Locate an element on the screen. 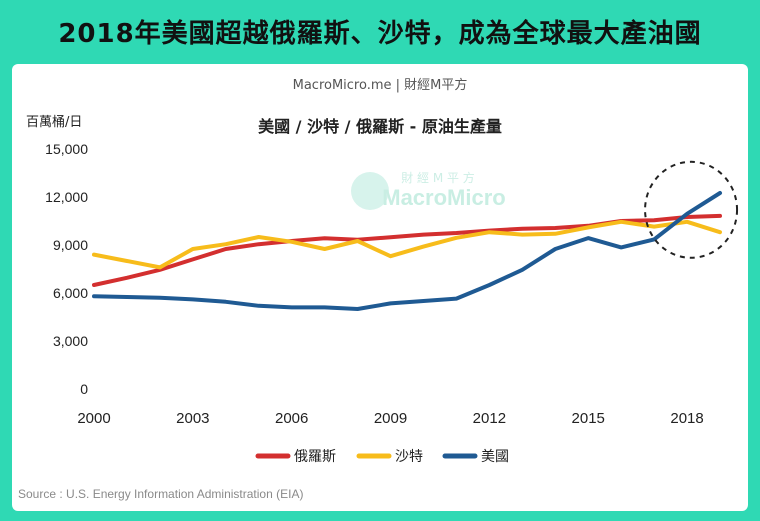 This screenshot has height=521, width=760. headline: 2018年美國超越俄羅斯、沙特，成為全球最大產油國 is located at coordinates (380, 33).